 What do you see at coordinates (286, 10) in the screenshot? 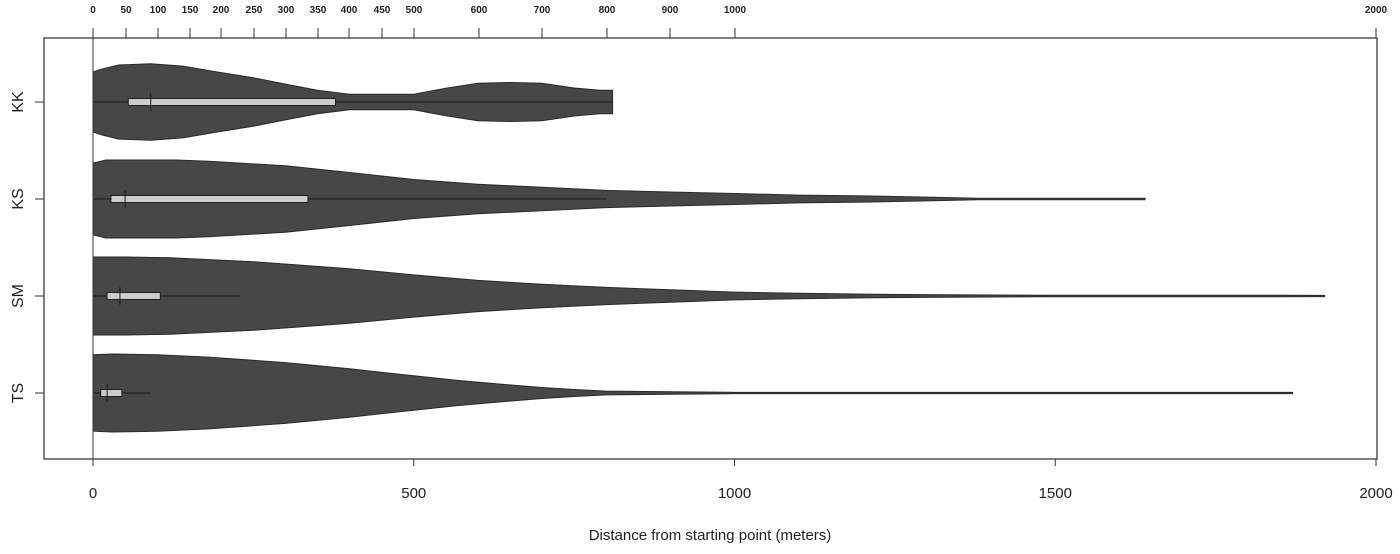
I see `top-tick-label: 300` at bounding box center [286, 10].